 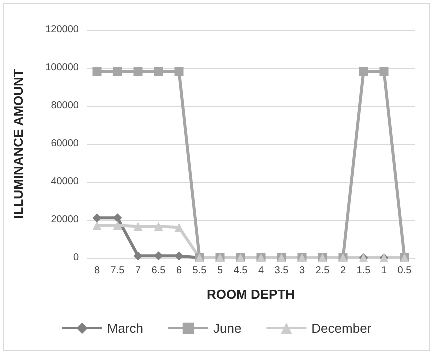 I want to click on y-tick-label: 0, so click(x=76, y=258).